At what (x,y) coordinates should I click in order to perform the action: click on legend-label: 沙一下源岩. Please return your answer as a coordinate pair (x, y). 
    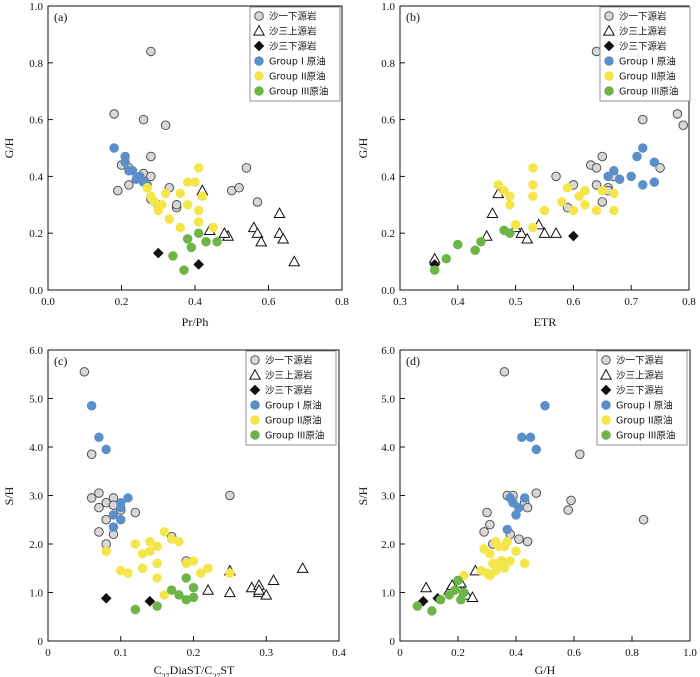
    Looking at the image, I should click on (293, 17).